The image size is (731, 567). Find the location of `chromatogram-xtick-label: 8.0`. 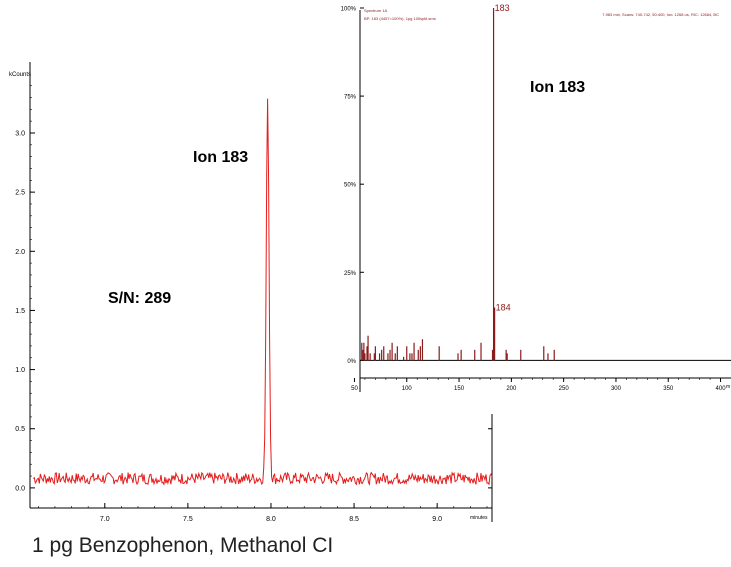

chromatogram-xtick-label: 8.0 is located at coordinates (271, 519).